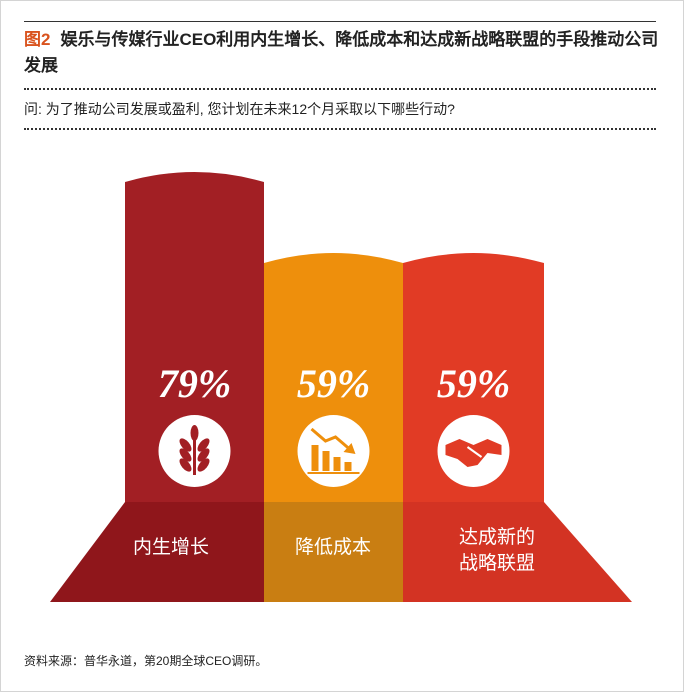  What do you see at coordinates (333, 383) in the screenshot?
I see `value-label-2: 59%` at bounding box center [333, 383].